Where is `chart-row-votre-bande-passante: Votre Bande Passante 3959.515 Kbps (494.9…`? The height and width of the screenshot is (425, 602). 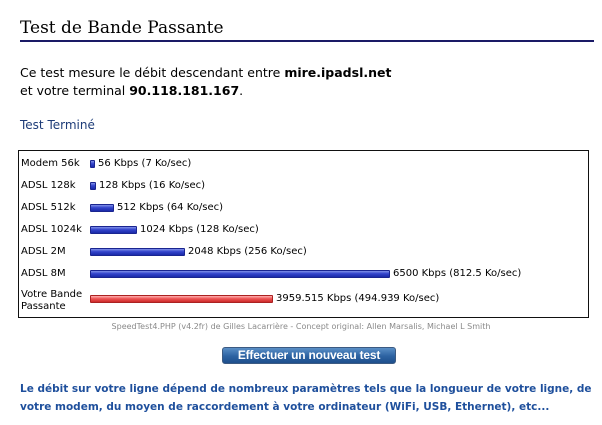 chart-row-votre-bande-passante: Votre Bande Passante 3959.515 Kbps (494.9… is located at coordinates (303, 300).